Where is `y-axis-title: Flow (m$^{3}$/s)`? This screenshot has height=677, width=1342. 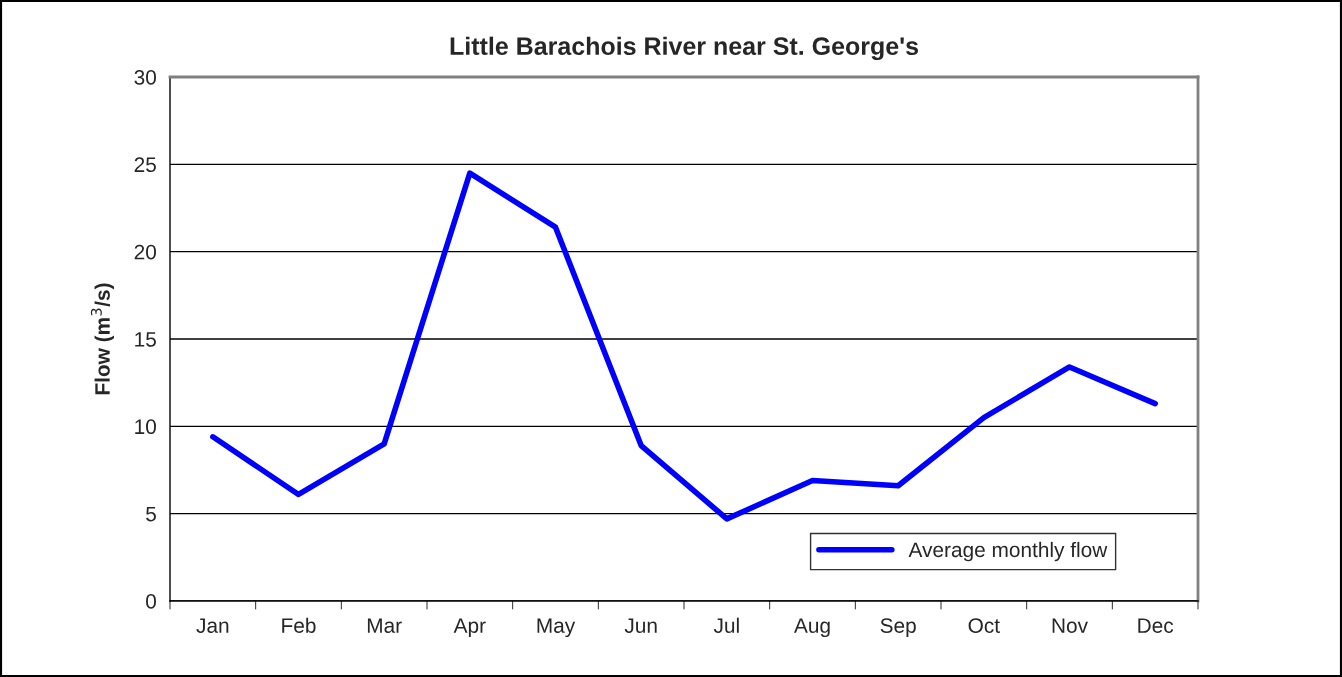 y-axis-title: Flow (m$^{3}$/s) is located at coordinates (102, 339).